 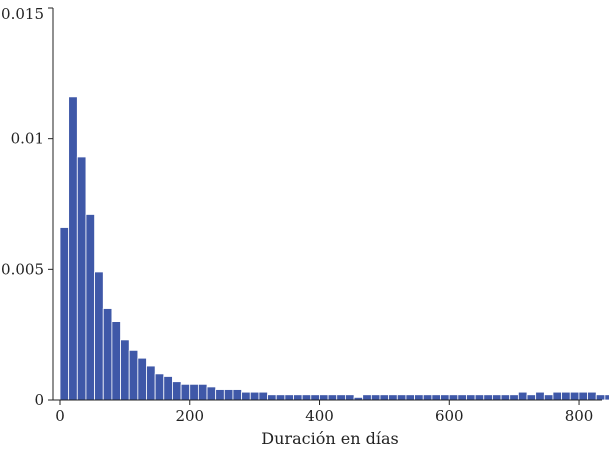 I want to click on x-axis-title: Duración en días, so click(x=329, y=438).